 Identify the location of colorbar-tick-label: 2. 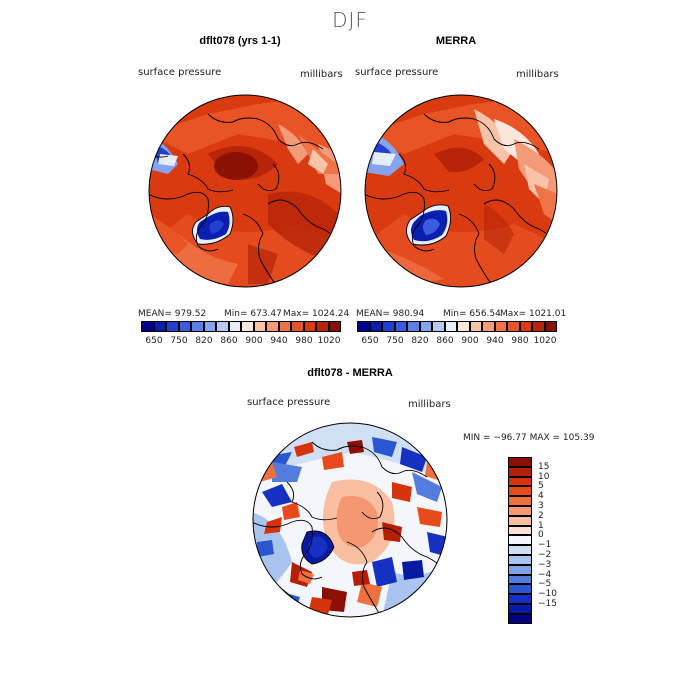
(541, 515).